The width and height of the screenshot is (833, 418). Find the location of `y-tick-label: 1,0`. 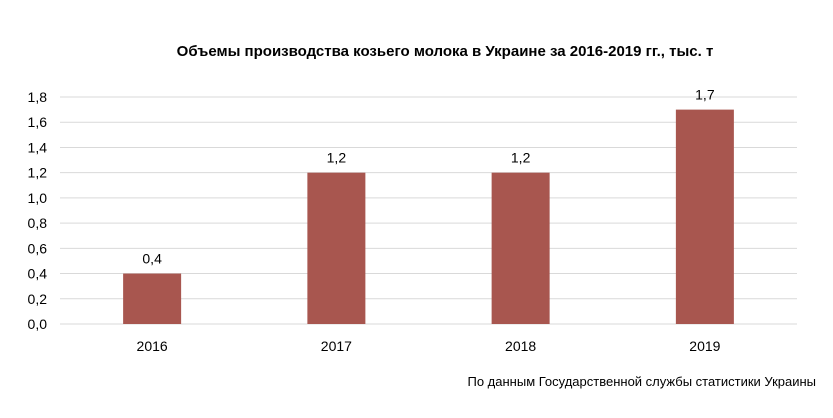

y-tick-label: 1,0 is located at coordinates (38, 198).